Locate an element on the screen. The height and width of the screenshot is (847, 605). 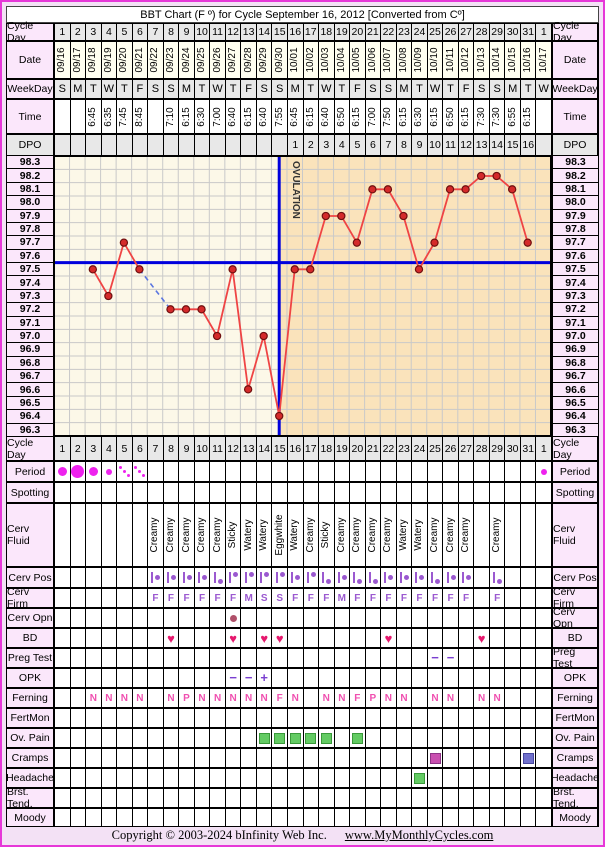
row-label: DPO is located at coordinates (574, 145).